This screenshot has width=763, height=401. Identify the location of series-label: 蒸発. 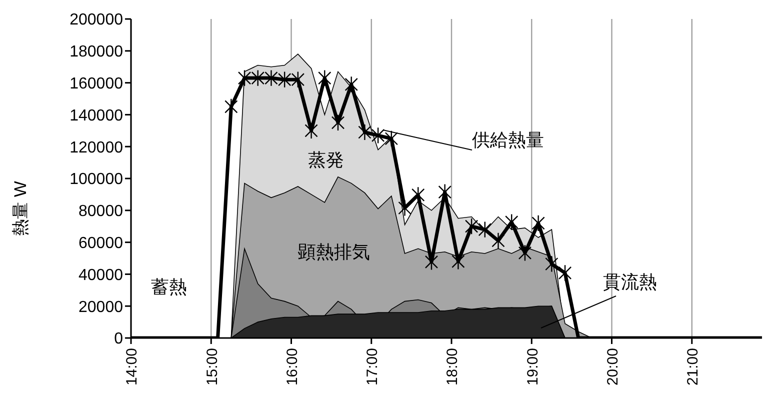
(326, 160).